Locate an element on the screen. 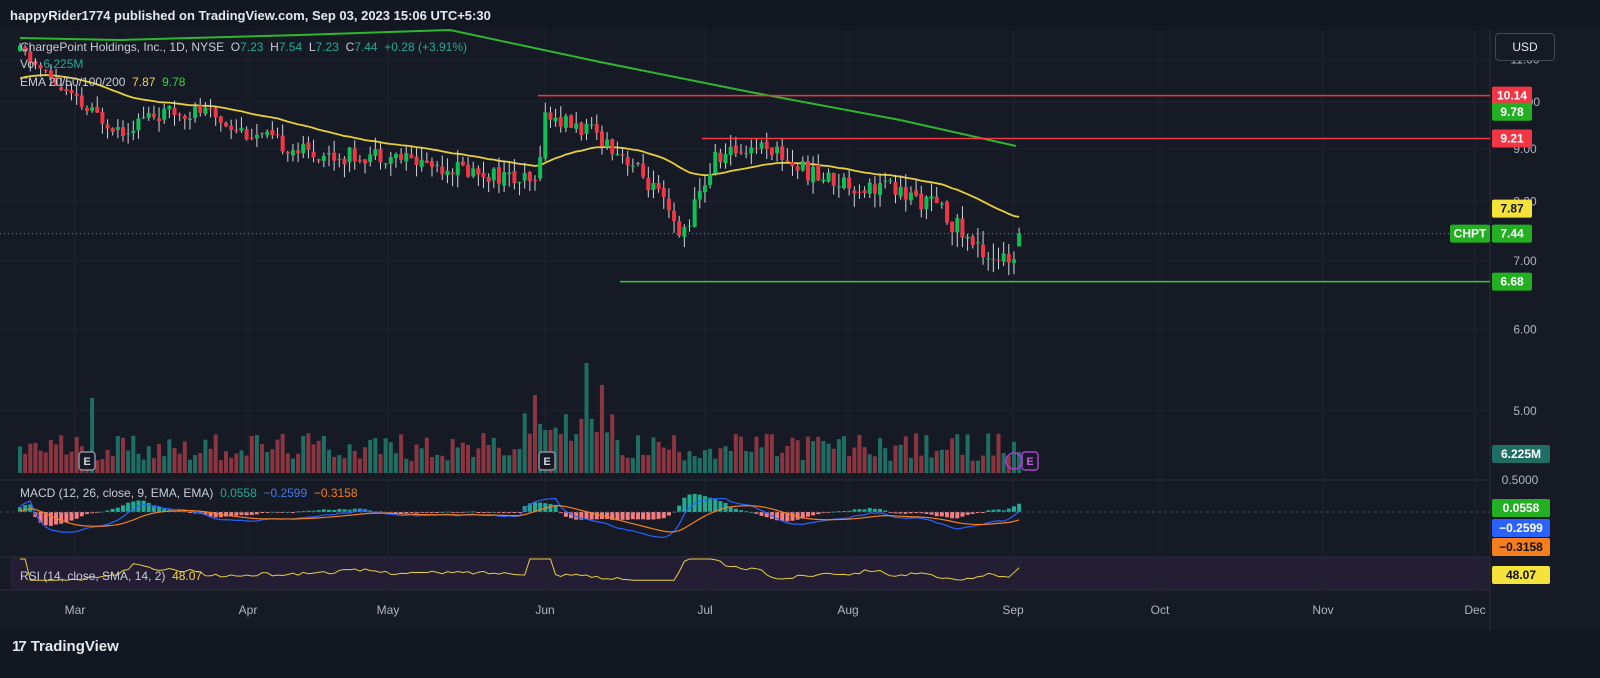  symbol-tag is located at coordinates (1470, 233).